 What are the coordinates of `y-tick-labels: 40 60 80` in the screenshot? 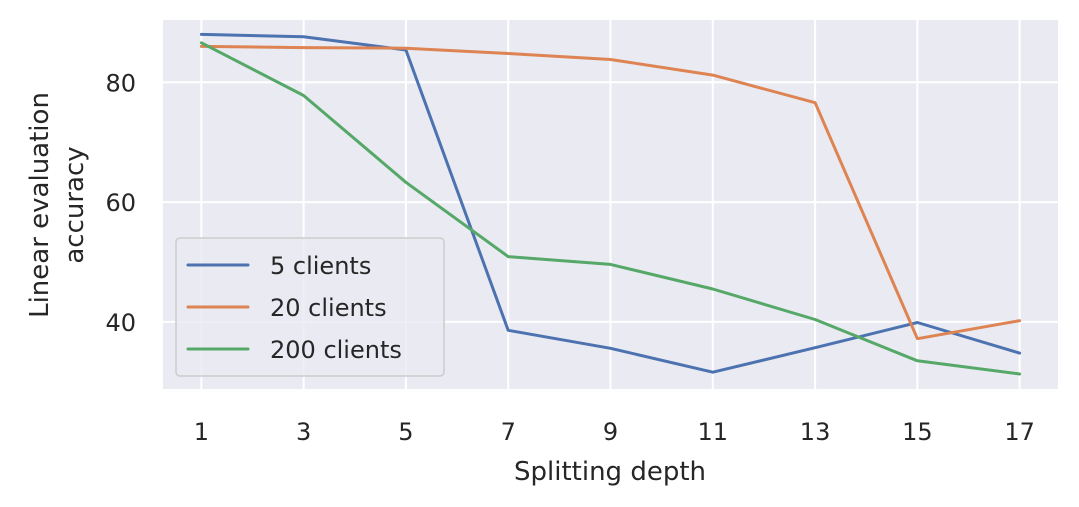 It's located at (120, 203).